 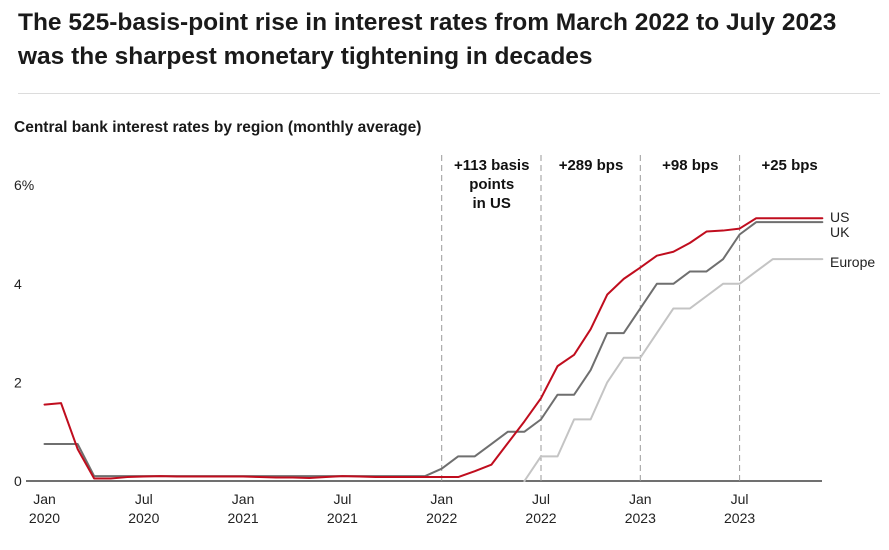 What do you see at coordinates (852, 262) in the screenshot?
I see `legend-label-europe: Europe` at bounding box center [852, 262].